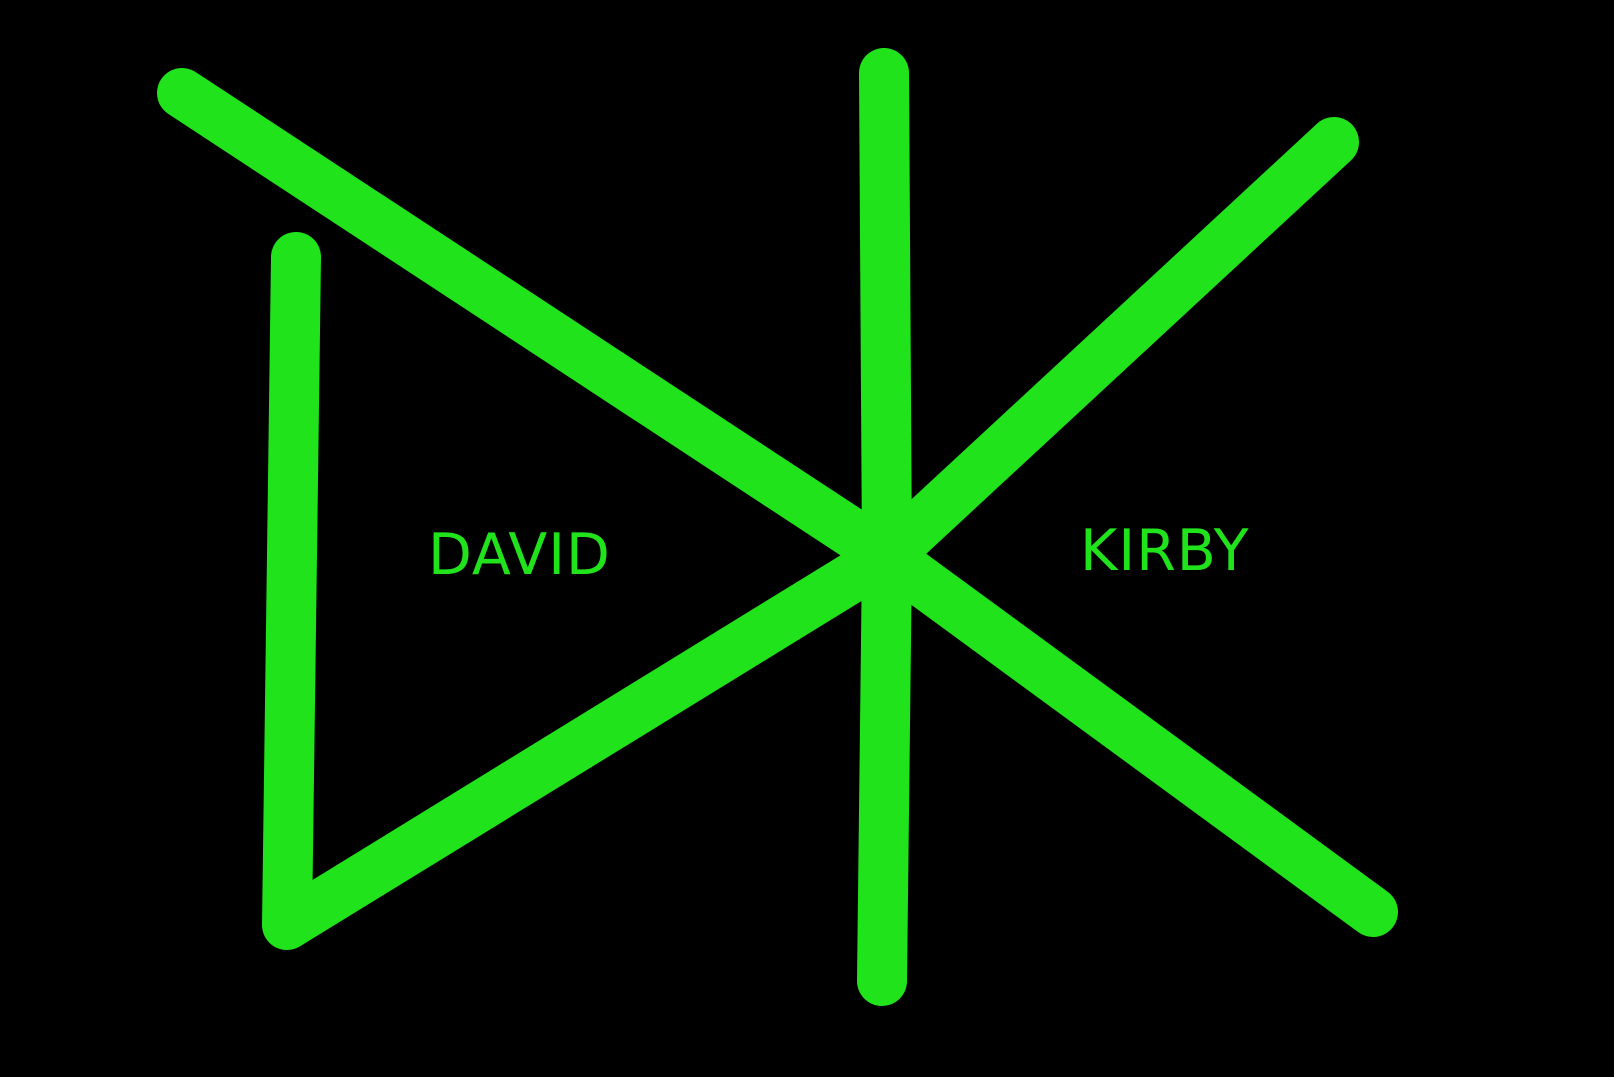 Image resolution: width=1614 pixels, height=1077 pixels. I want to click on first-name-text: DAVID, so click(519, 555).